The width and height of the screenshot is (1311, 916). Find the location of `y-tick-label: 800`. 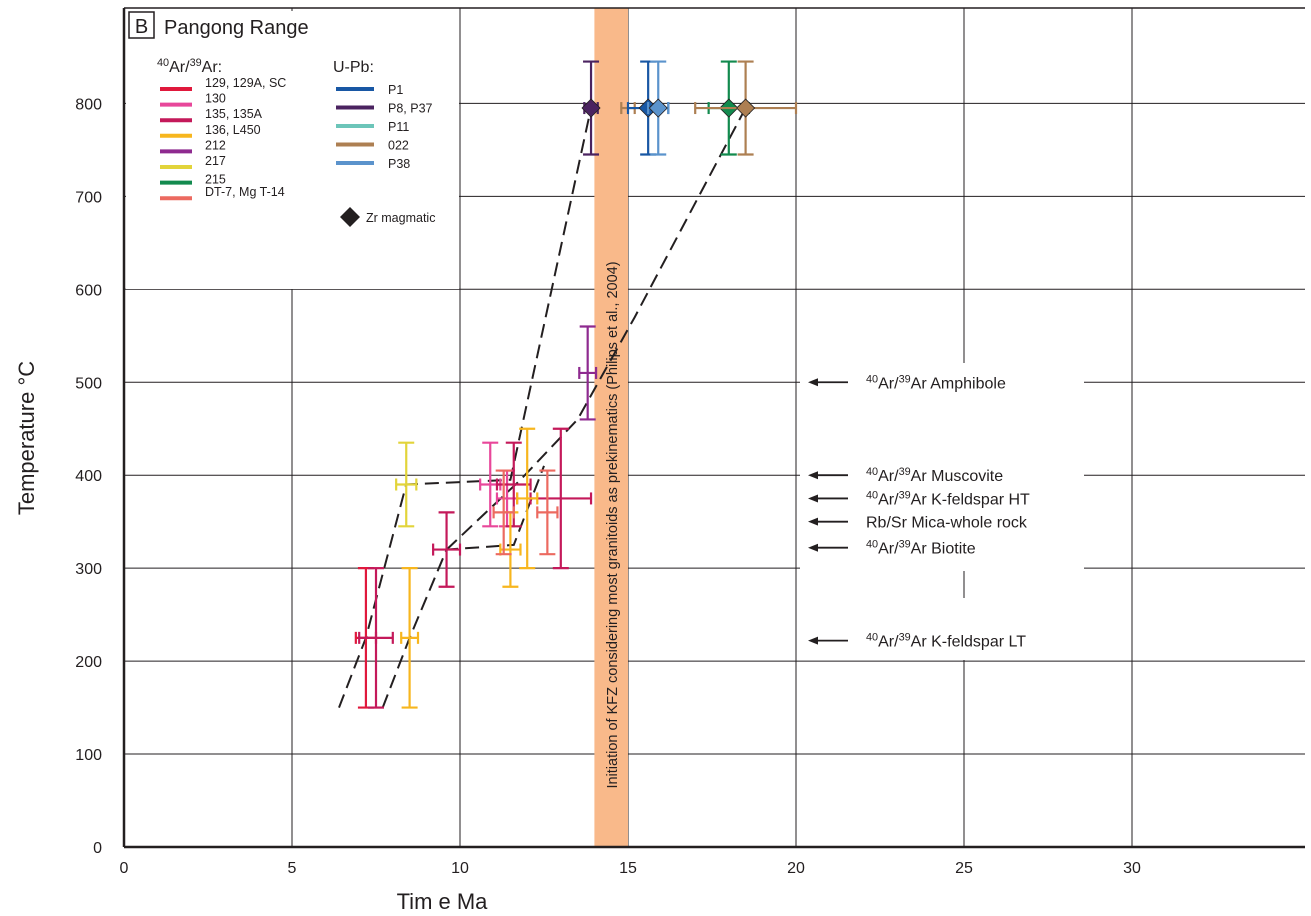

y-tick-label: 800 is located at coordinates (88, 104).